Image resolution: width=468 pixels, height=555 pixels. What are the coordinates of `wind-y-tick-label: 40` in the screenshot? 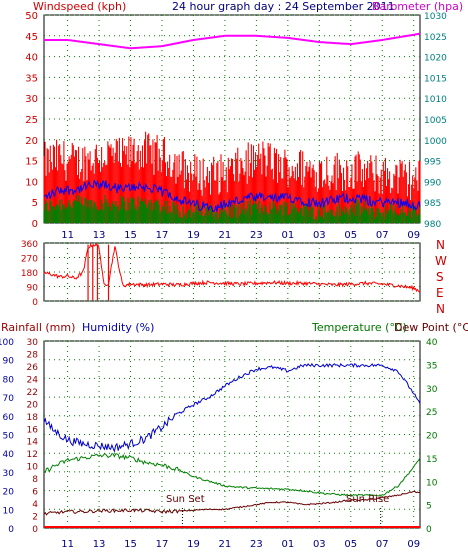 It's located at (31, 58).